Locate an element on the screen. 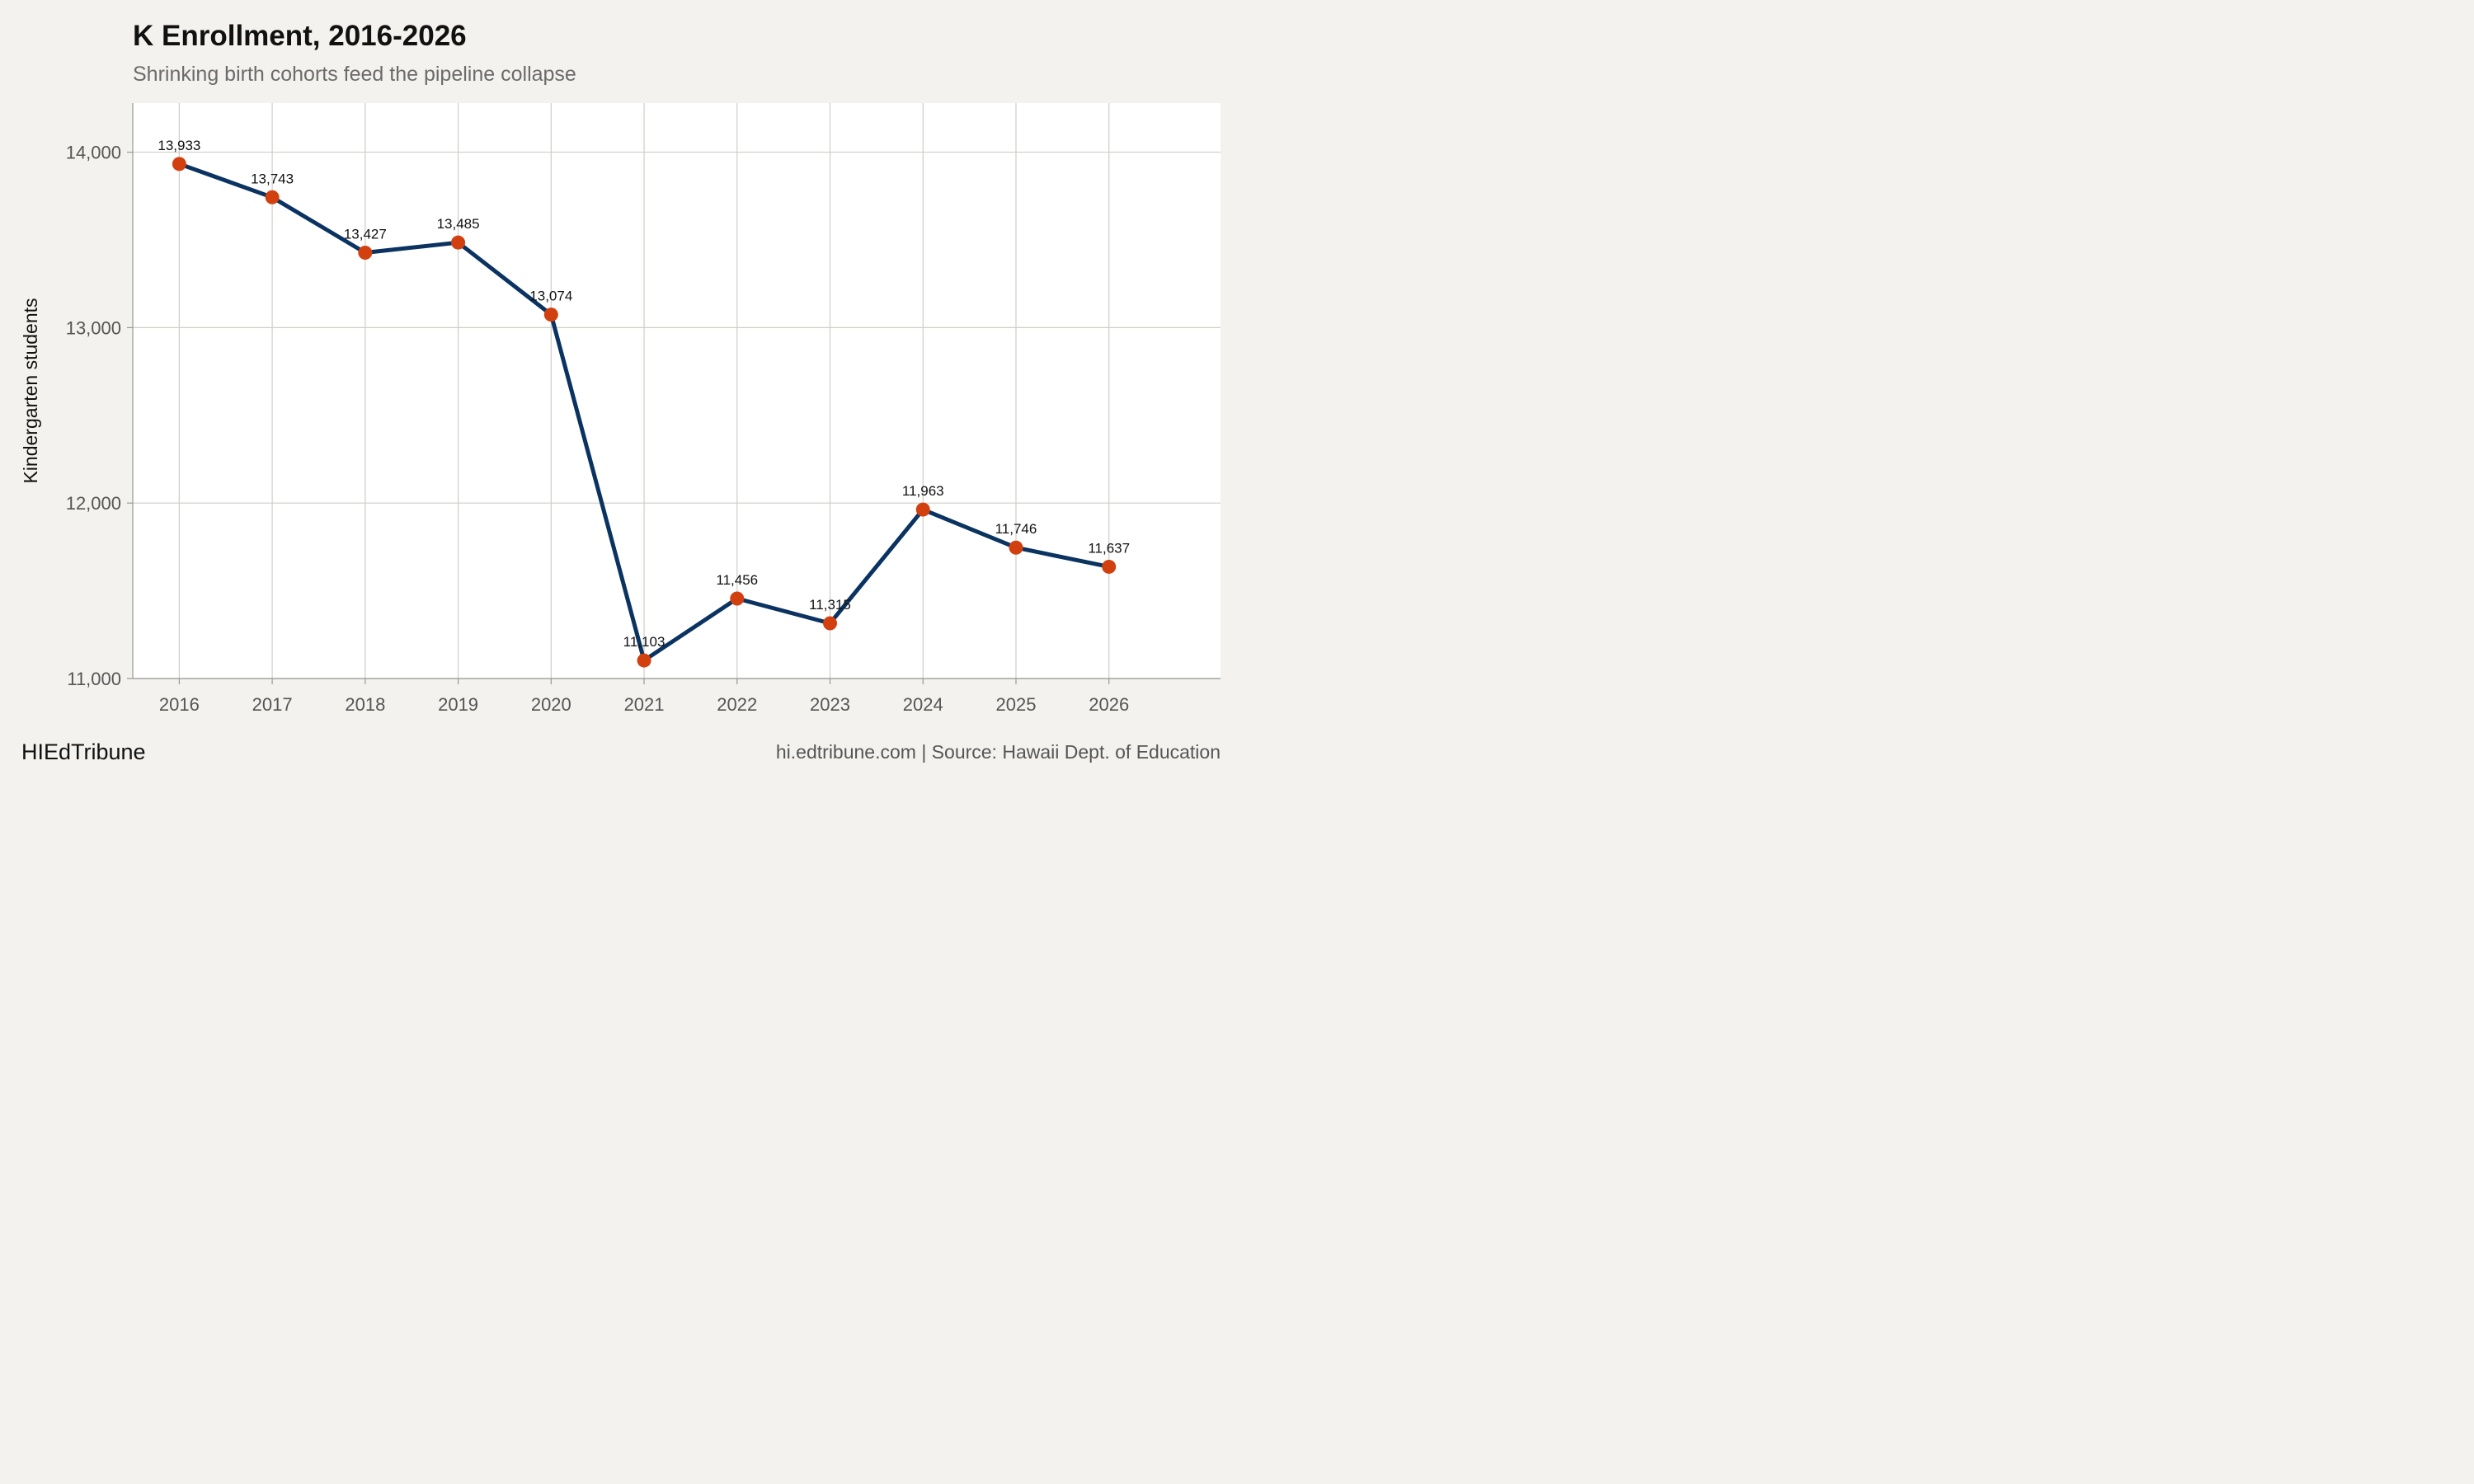 The width and height of the screenshot is (2474, 1484). data-point-2018 is located at coordinates (365, 253).